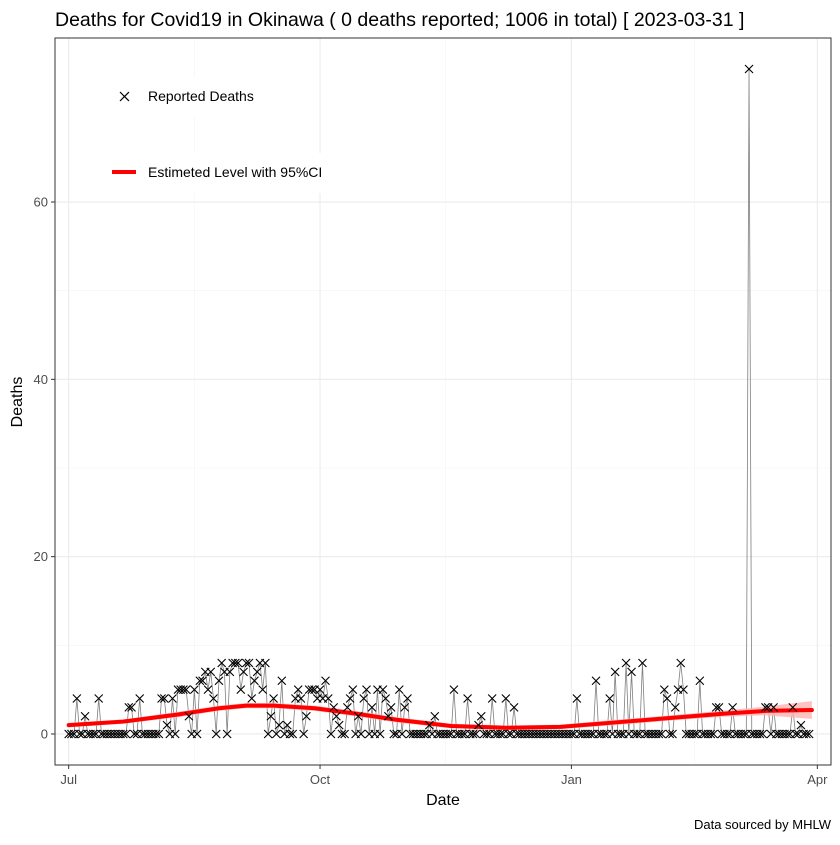  What do you see at coordinates (235, 172) in the screenshot?
I see `legend-label-estimated: Estimeted Level with 95%CI` at bounding box center [235, 172].